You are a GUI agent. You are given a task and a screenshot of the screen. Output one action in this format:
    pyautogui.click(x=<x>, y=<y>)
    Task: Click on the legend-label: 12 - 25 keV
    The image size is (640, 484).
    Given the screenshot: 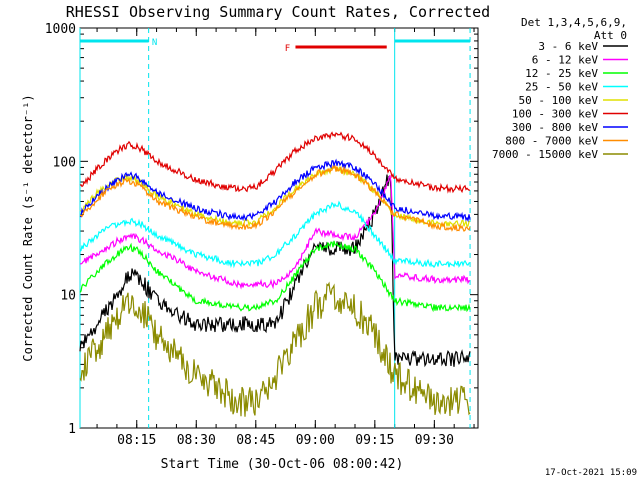 What is the action you would take?
    pyautogui.click(x=561, y=73)
    